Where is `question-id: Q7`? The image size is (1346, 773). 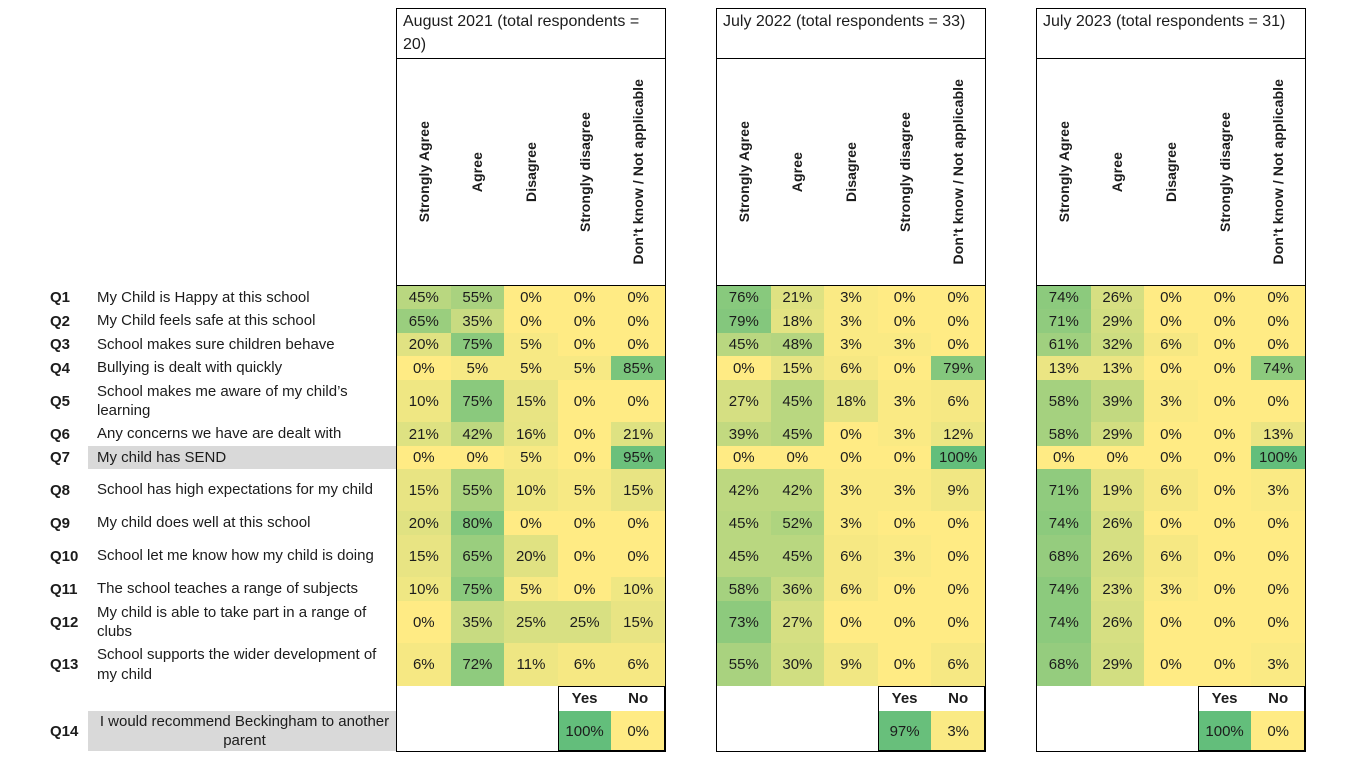
question-id: Q7 is located at coordinates (60, 457).